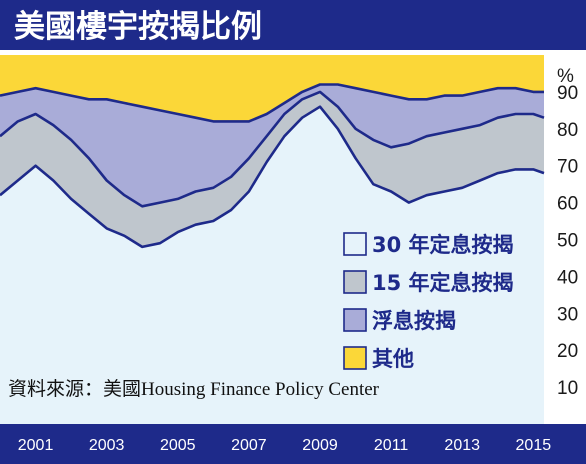 The image size is (586, 464). I want to click on legend-swatch-other, so click(355, 358).